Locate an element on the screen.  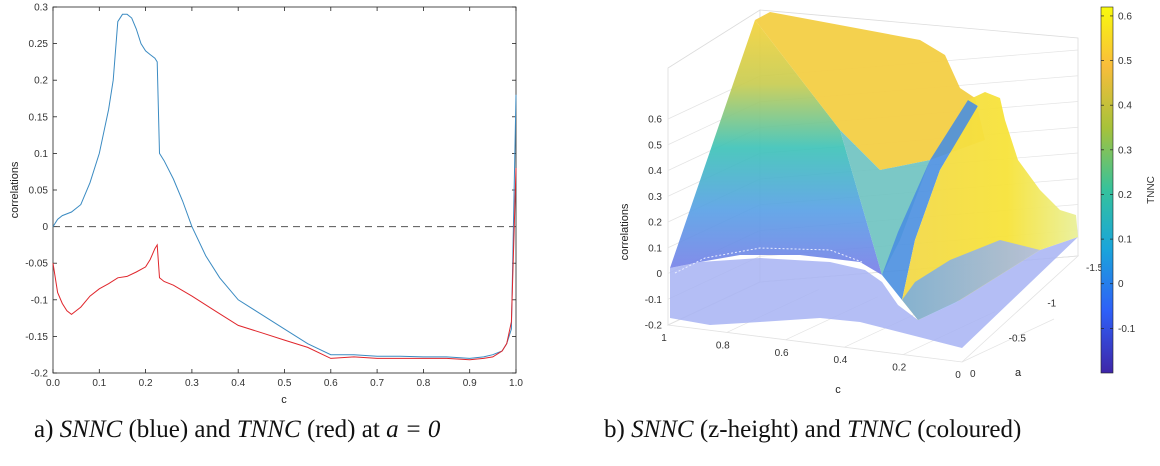
z-tick-label: 0.5 is located at coordinates (655, 145).